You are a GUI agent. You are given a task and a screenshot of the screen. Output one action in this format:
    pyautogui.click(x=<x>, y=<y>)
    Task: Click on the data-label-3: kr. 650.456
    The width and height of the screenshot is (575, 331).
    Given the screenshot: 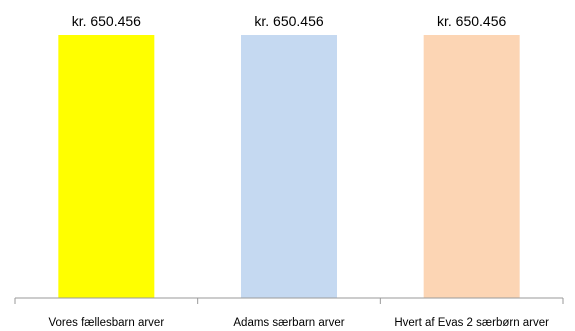 What is the action you would take?
    pyautogui.click(x=471, y=21)
    